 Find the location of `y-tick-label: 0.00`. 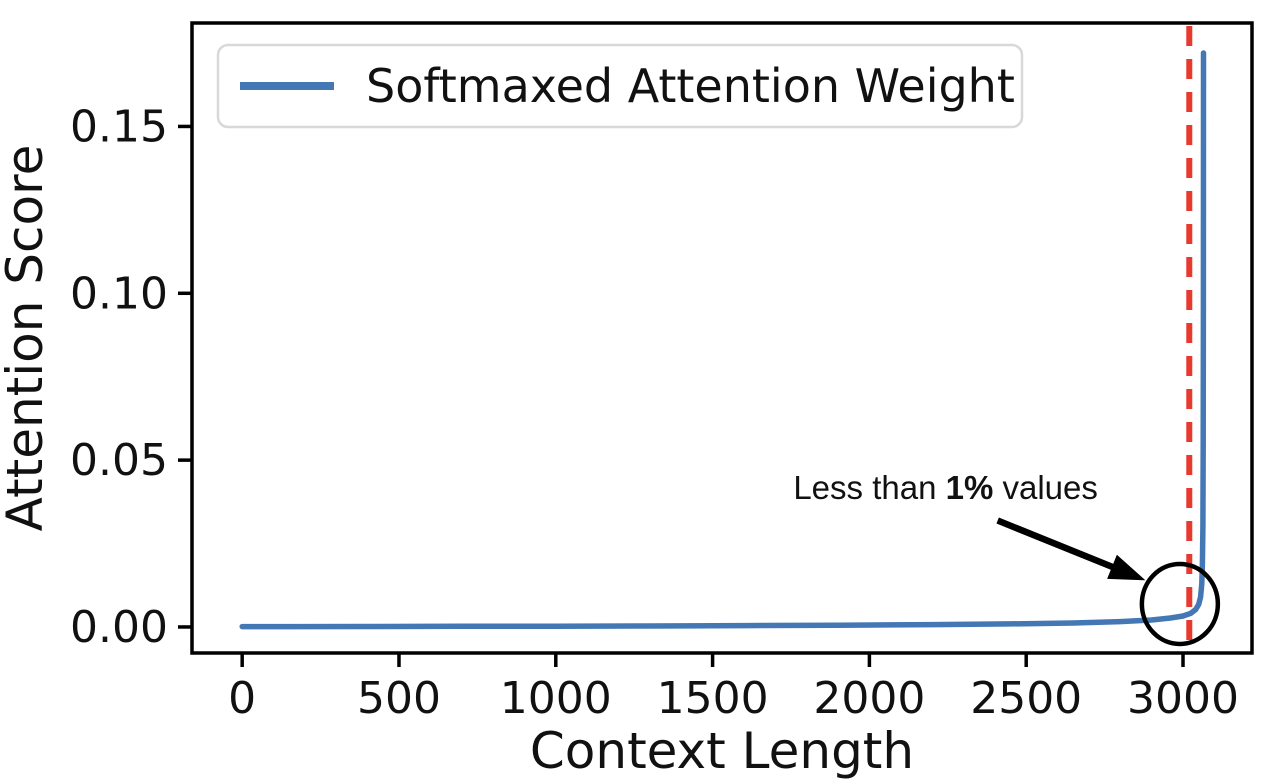

y-tick-label: 0.00 is located at coordinates (119, 627).